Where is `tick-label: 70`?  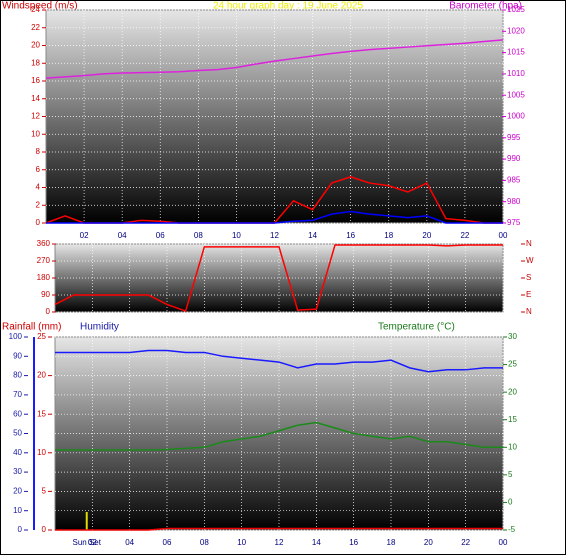
tick-label: 70 is located at coordinates (17, 394).